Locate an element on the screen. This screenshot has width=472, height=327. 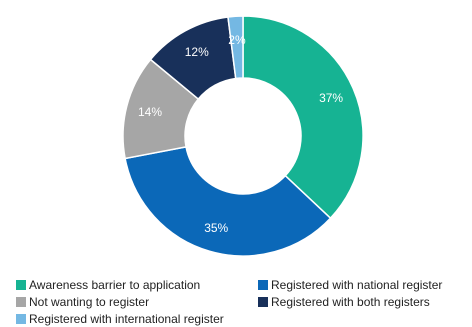
legend-label-international-register: Registered with international register is located at coordinates (126, 319).